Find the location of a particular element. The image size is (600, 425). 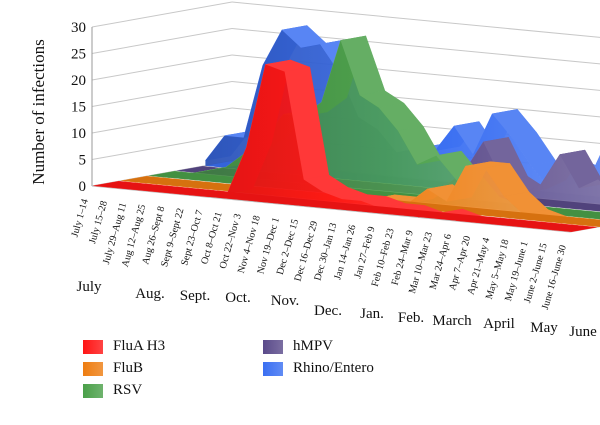

month-label-0: July is located at coordinates (89, 287).